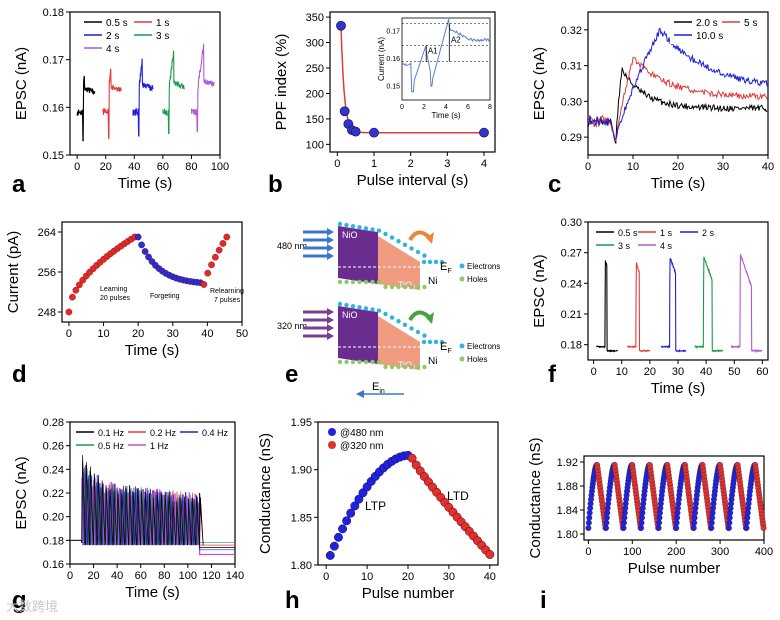 This screenshot has height=620, width=780. Describe the element at coordinates (375, 506) in the screenshot. I see `annotation-ltp: LTP` at that location.